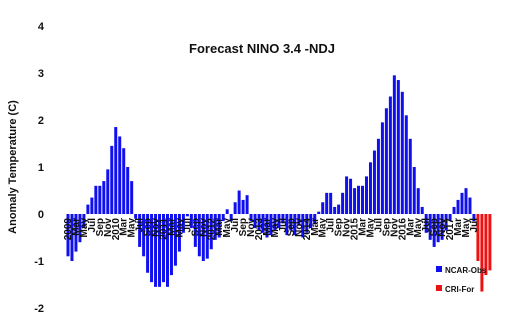 The height and width of the screenshot is (324, 523). I want to click on legend-label-obs: NCAR-Obs, so click(466, 270).